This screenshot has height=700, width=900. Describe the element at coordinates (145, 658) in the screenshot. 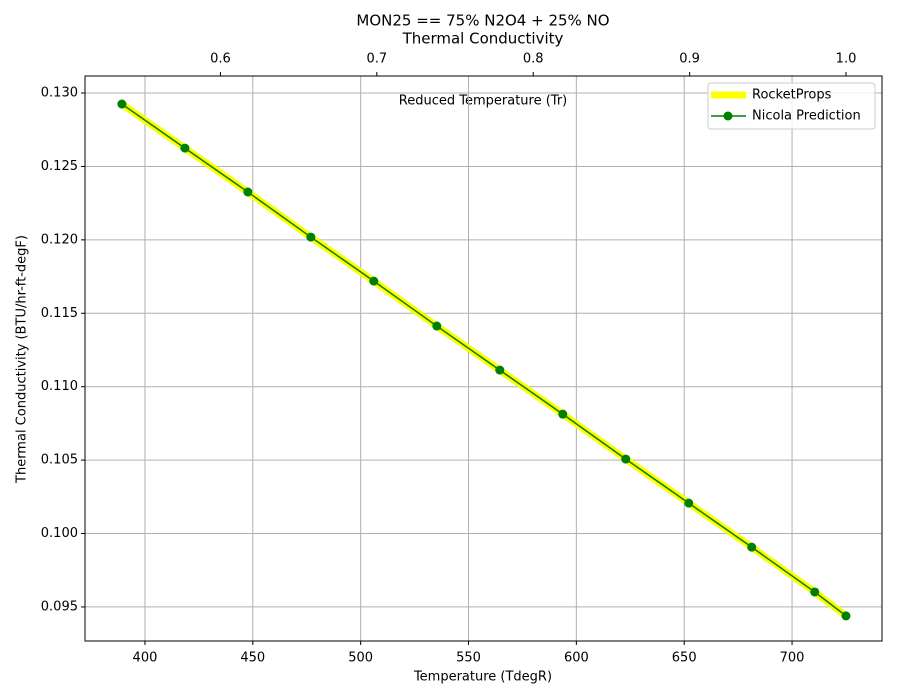

I see `x-tick-label: 400` at that location.